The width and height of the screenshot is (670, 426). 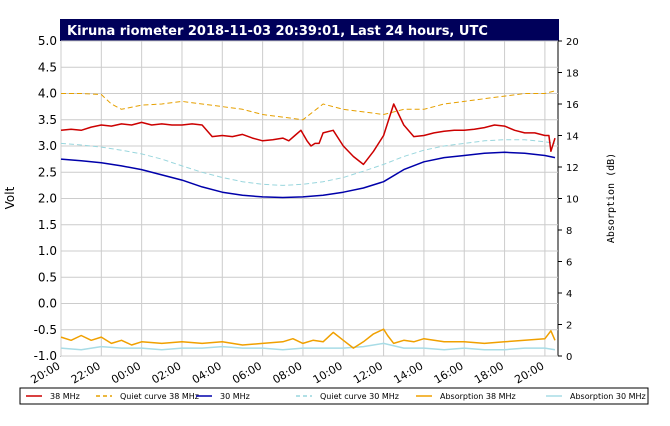 I want to click on y2-tick-label: 0, so click(x=569, y=357).